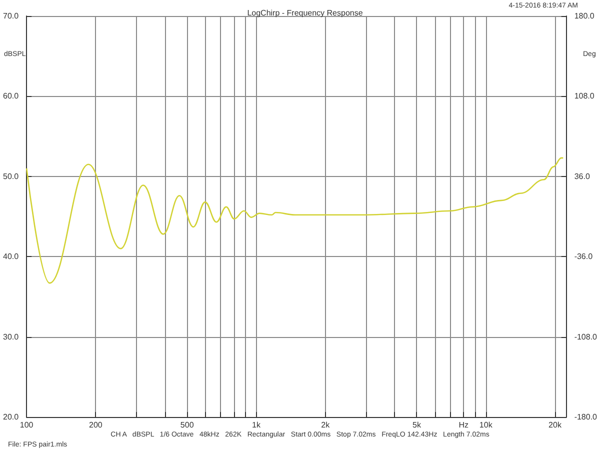 The height and width of the screenshot is (450, 600). What do you see at coordinates (257, 425) in the screenshot?
I see `x-tick-label: 1k` at bounding box center [257, 425].